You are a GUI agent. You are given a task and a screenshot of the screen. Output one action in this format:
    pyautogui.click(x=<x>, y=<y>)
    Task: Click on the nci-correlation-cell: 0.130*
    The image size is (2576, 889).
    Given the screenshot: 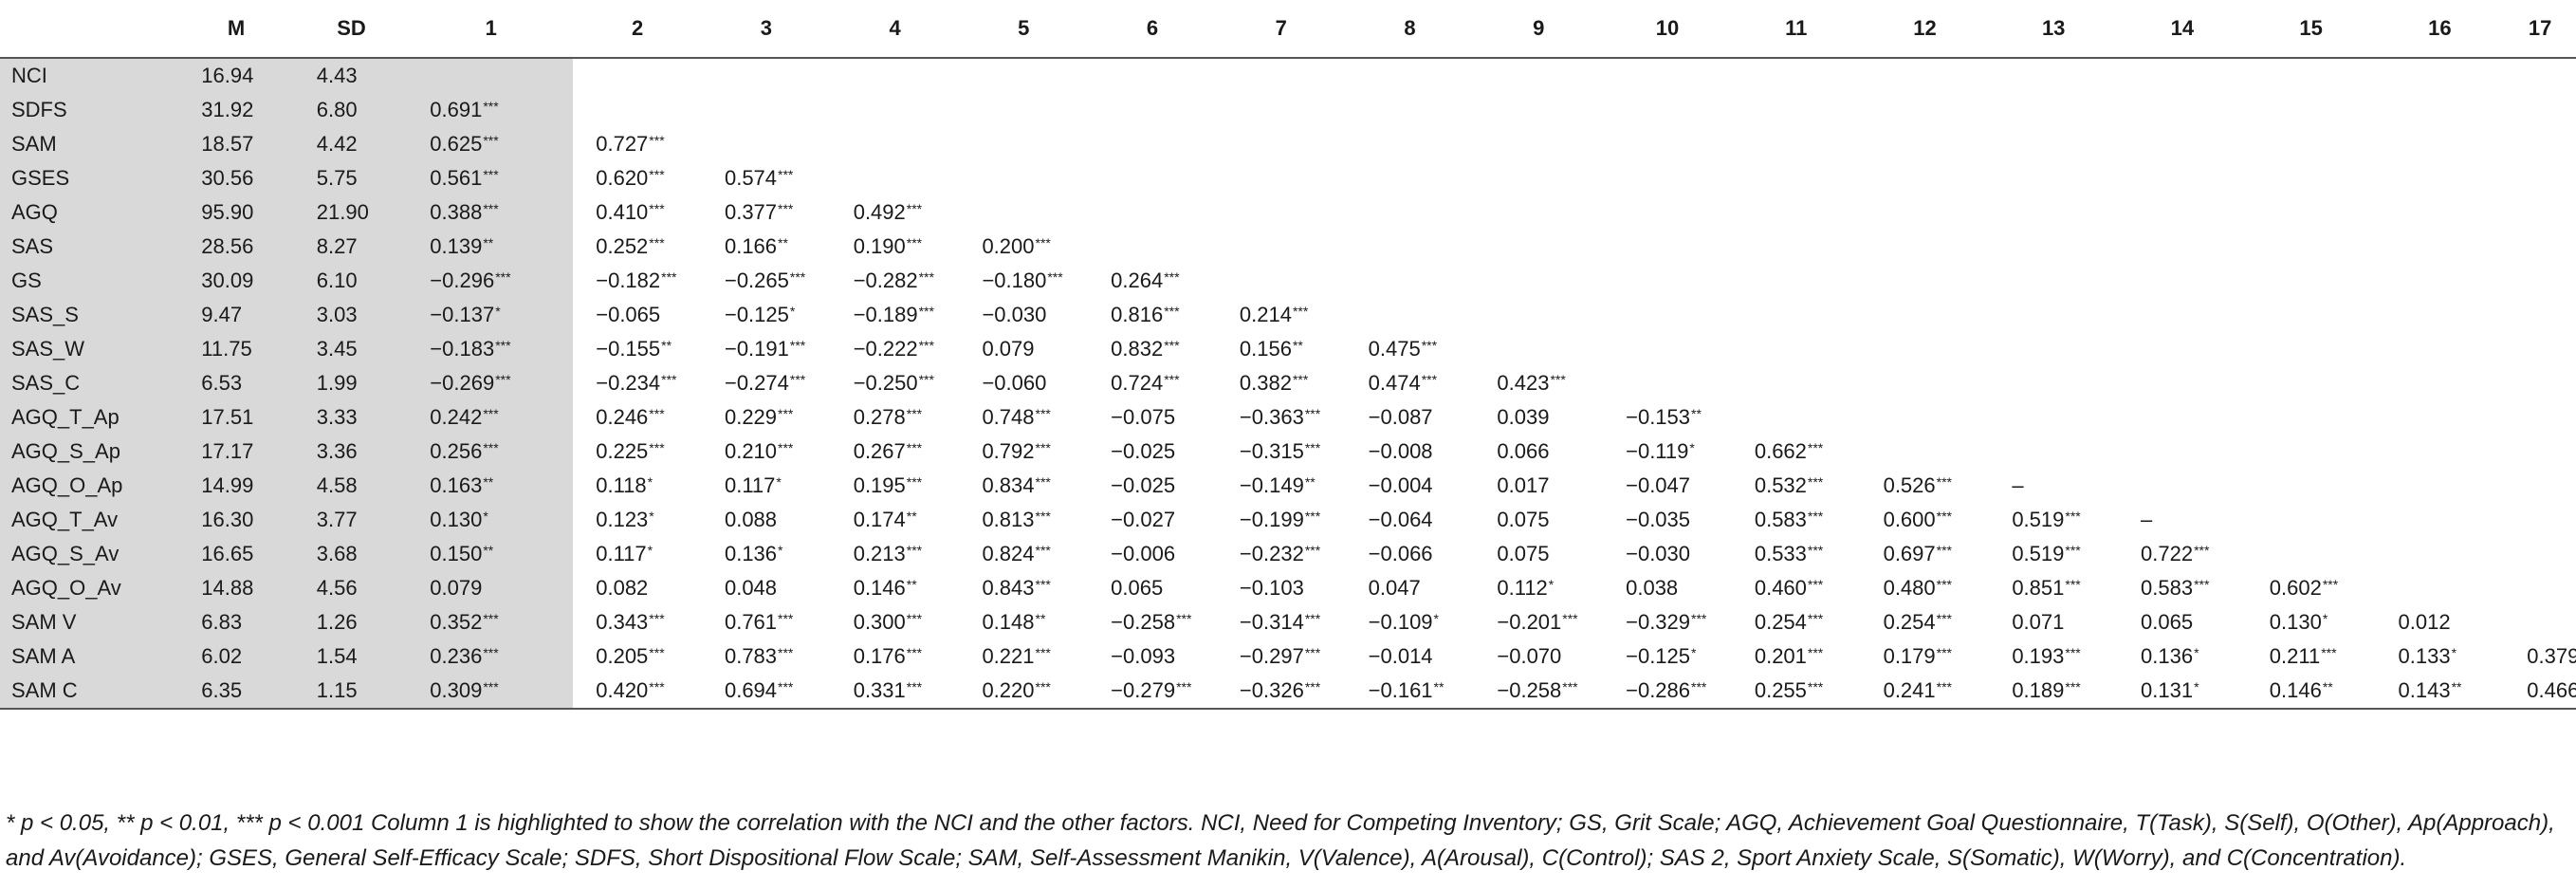 What is the action you would take?
    pyautogui.click(x=491, y=520)
    